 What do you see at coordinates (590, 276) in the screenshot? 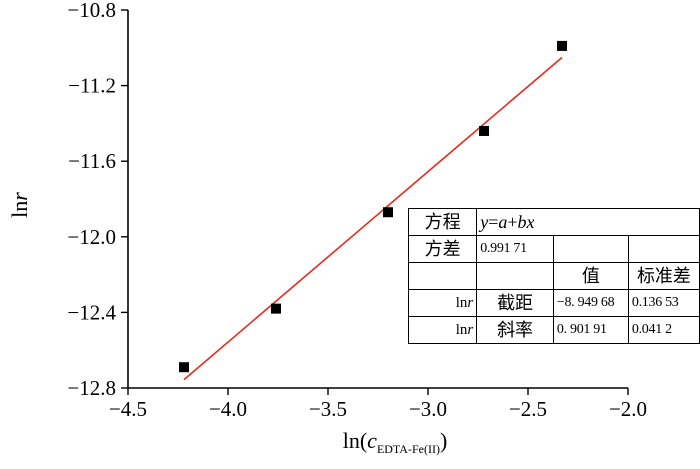
I see `value-column-header: 值` at bounding box center [590, 276].